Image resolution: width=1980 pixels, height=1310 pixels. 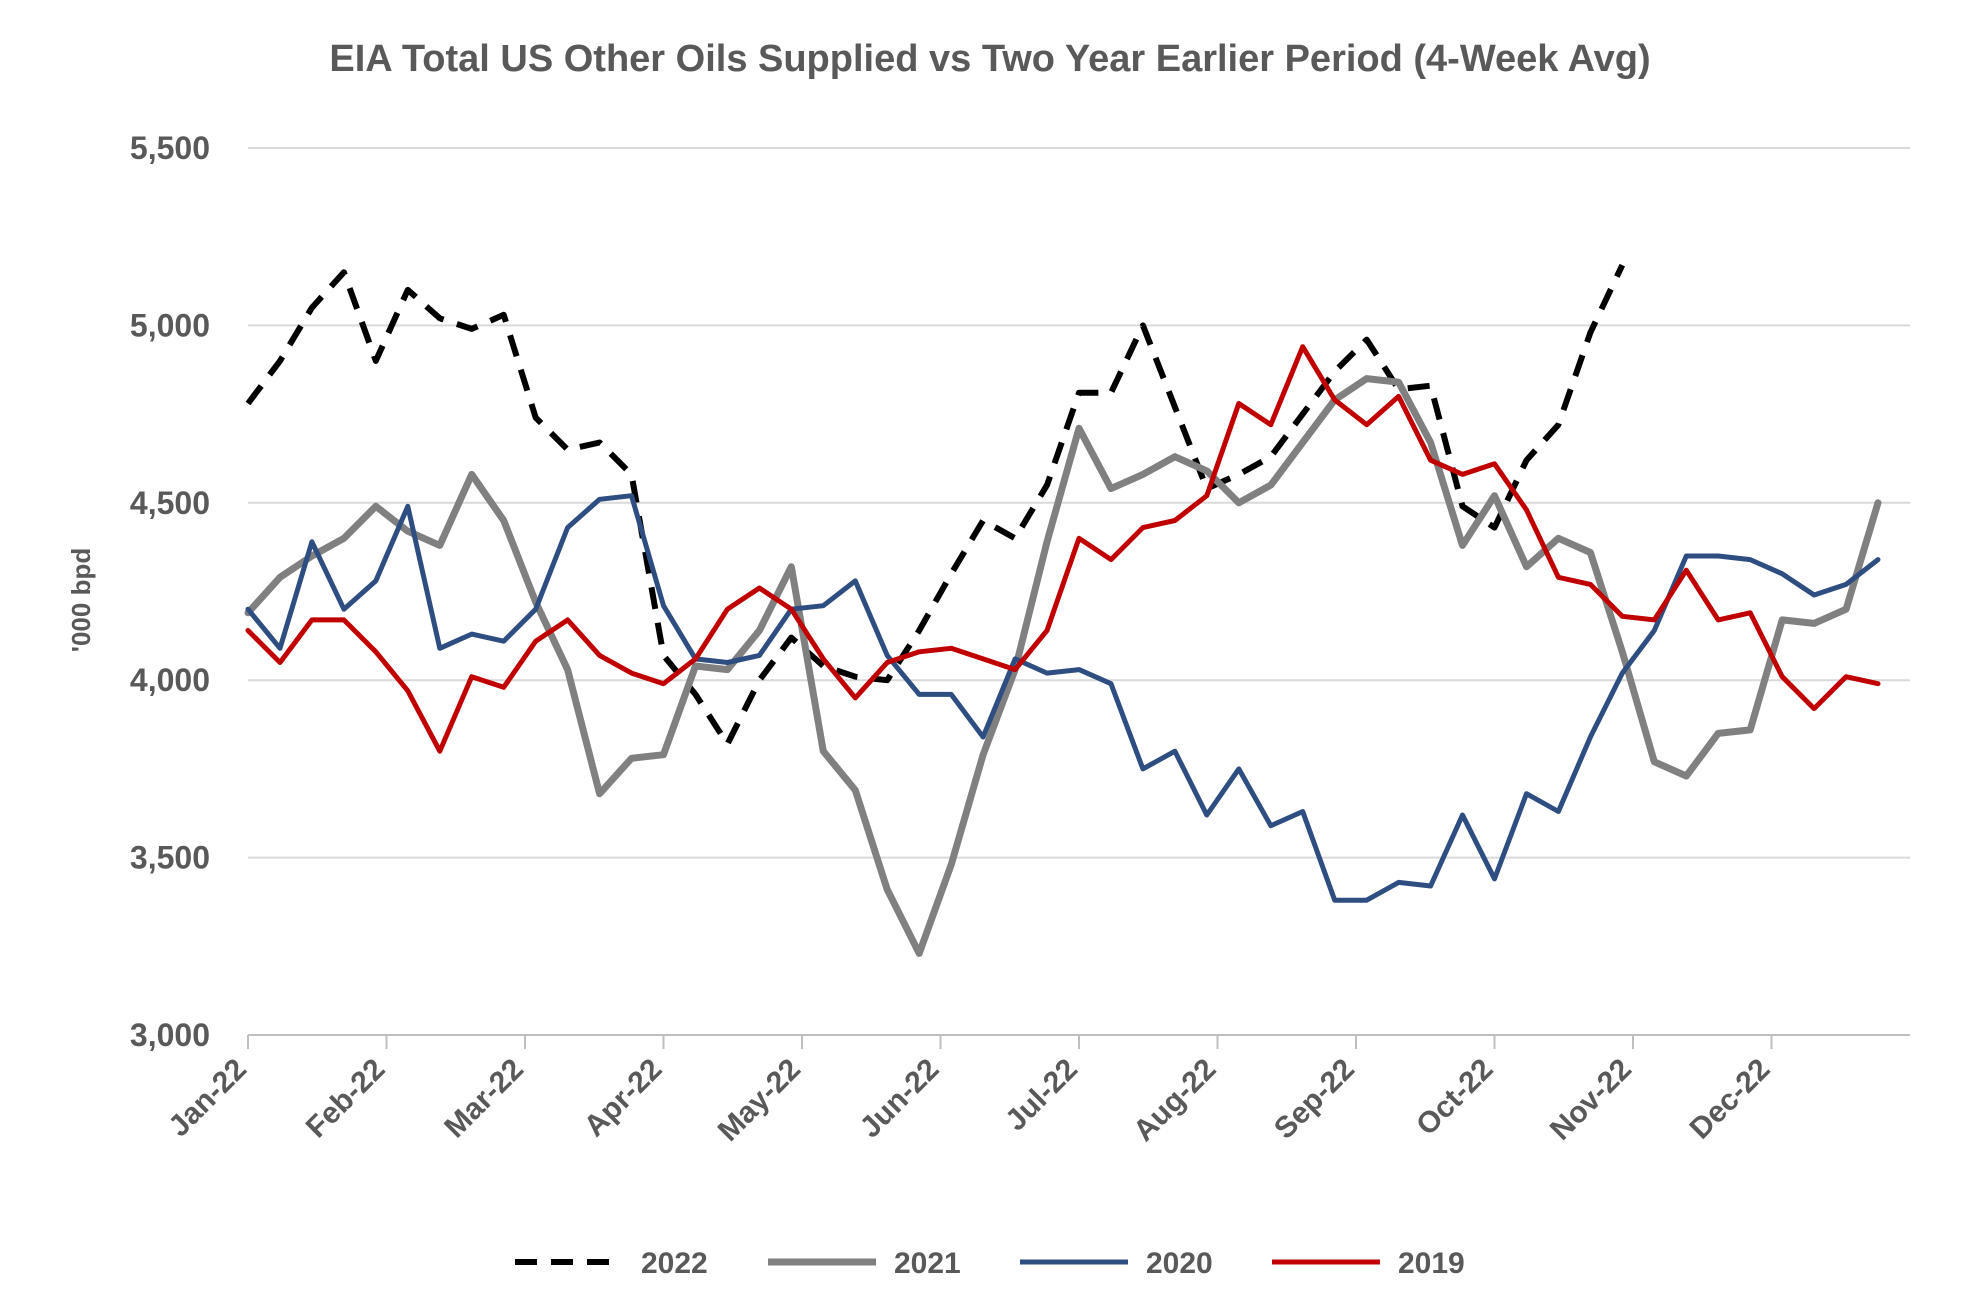 What do you see at coordinates (170, 503) in the screenshot?
I see `y-tick-label: 4,500` at bounding box center [170, 503].